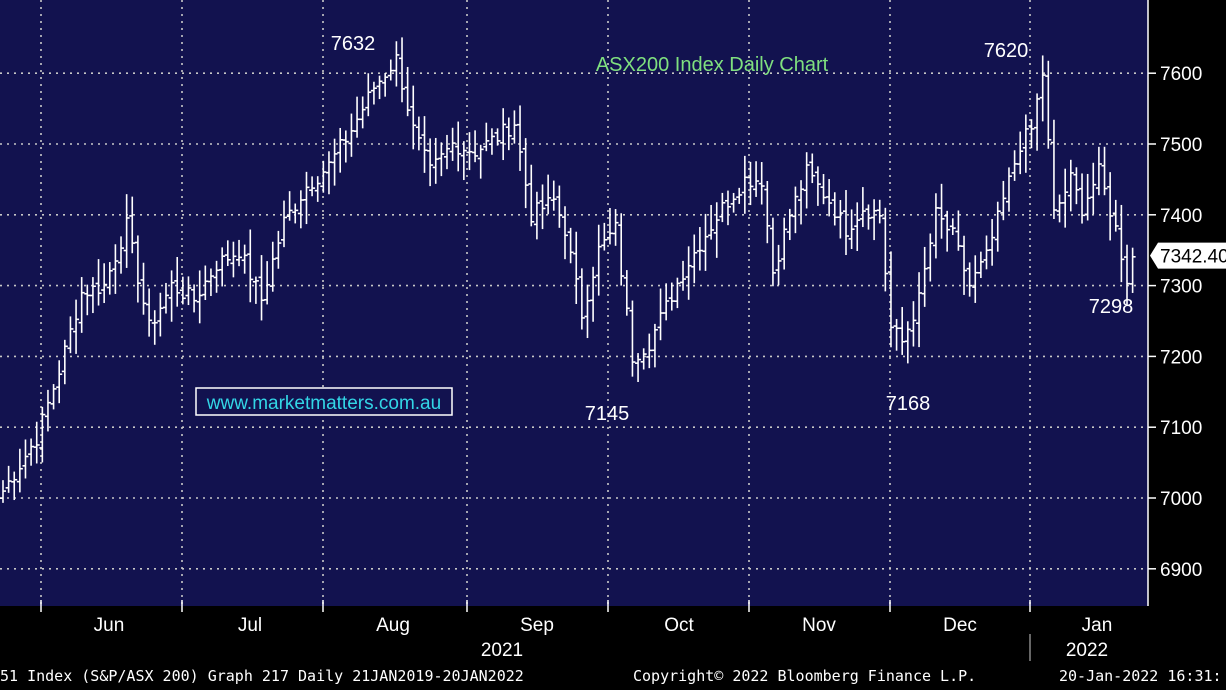 The image size is (1226, 690). Describe the element at coordinates (1181, 357) in the screenshot. I see `y-tick-label: 7200` at that location.